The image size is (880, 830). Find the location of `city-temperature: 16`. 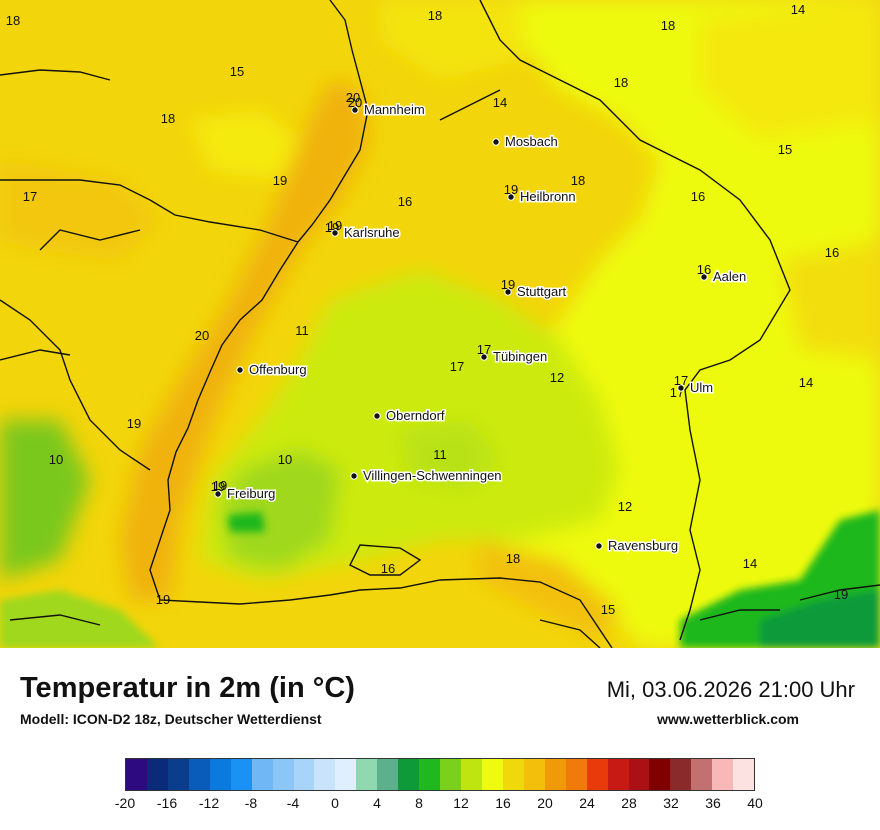

city-temperature: 16 is located at coordinates (704, 269).